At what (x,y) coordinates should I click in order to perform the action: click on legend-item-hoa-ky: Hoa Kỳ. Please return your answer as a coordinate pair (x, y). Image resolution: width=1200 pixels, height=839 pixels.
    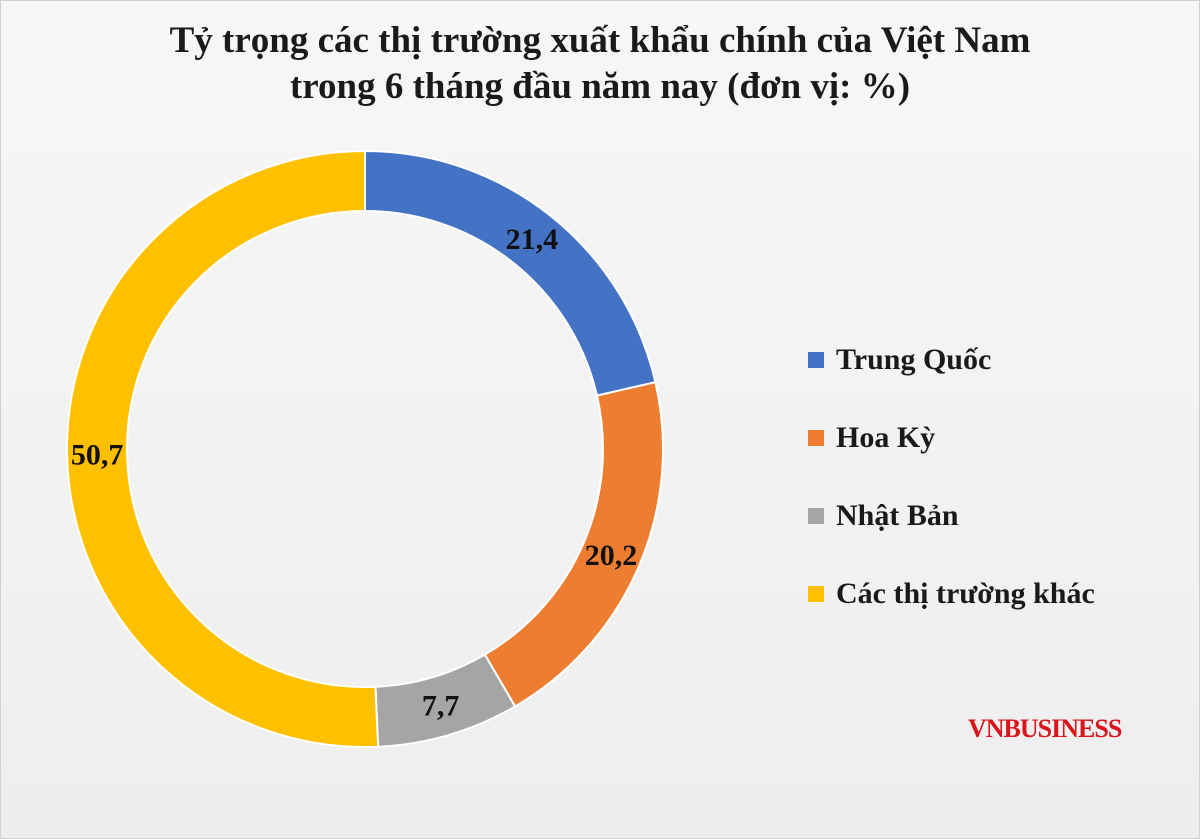
    Looking at the image, I should click on (998, 438).